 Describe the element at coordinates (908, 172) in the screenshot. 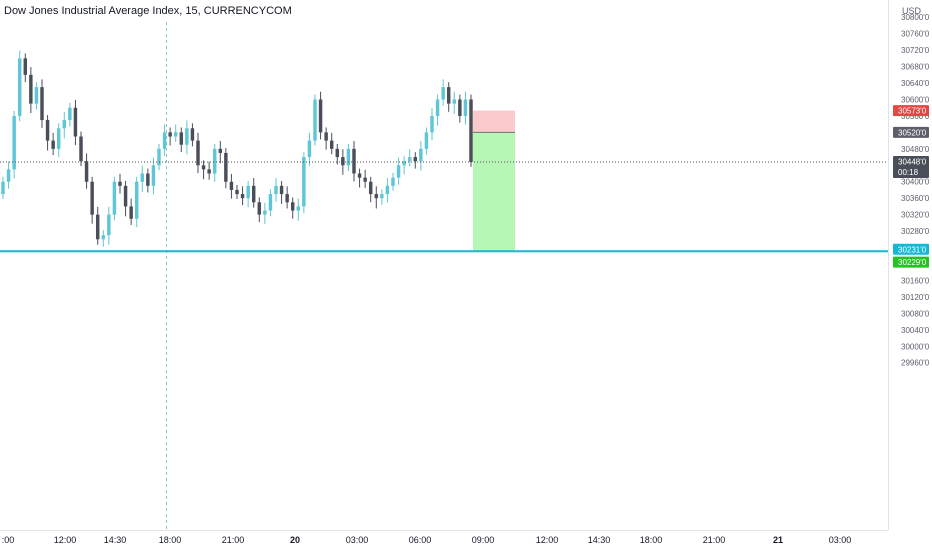

I see `price-label-countdown: 00:18` at that location.